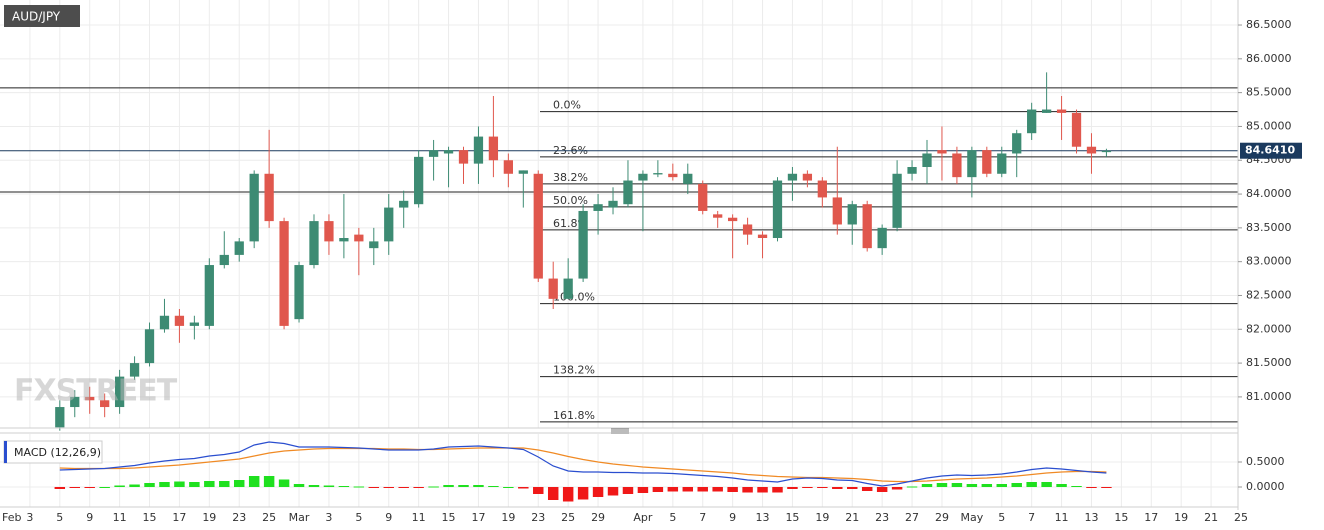 Image resolution: width=1324 pixels, height=530 pixels. I want to click on symbol-box, so click(42, 16).